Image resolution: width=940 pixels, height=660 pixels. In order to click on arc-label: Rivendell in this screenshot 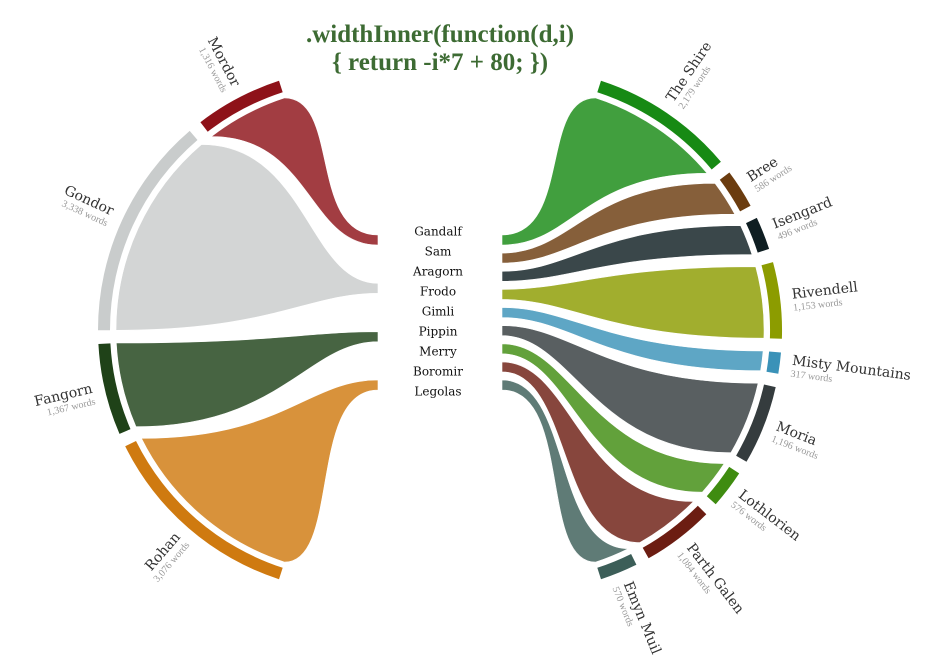, I will do `click(825, 290)`.